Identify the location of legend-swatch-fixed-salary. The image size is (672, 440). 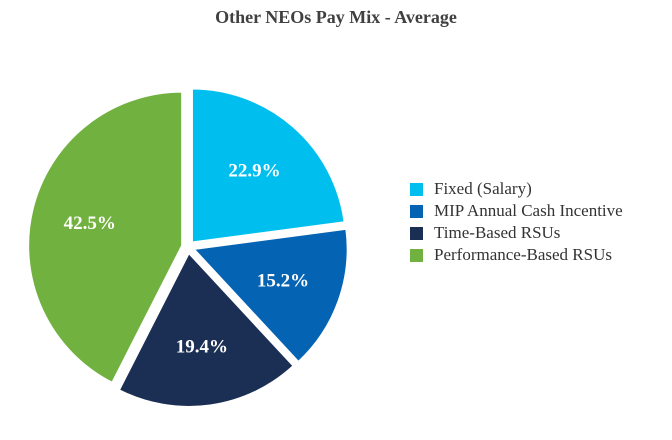
(416, 189).